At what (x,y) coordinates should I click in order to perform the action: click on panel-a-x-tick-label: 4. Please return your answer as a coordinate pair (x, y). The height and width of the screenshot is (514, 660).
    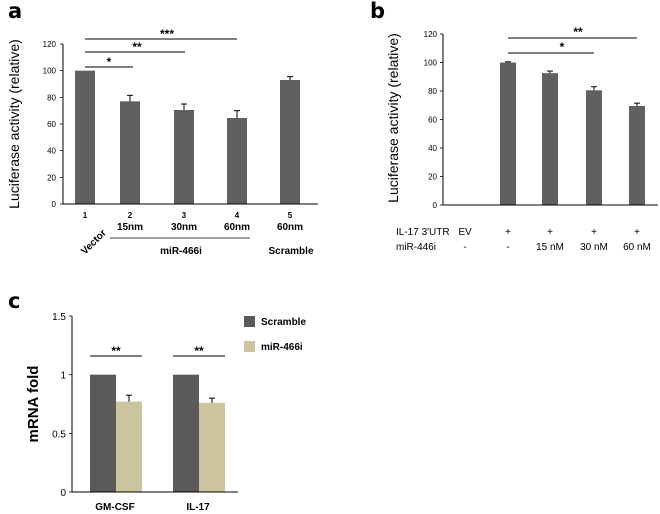
    Looking at the image, I should click on (237, 215).